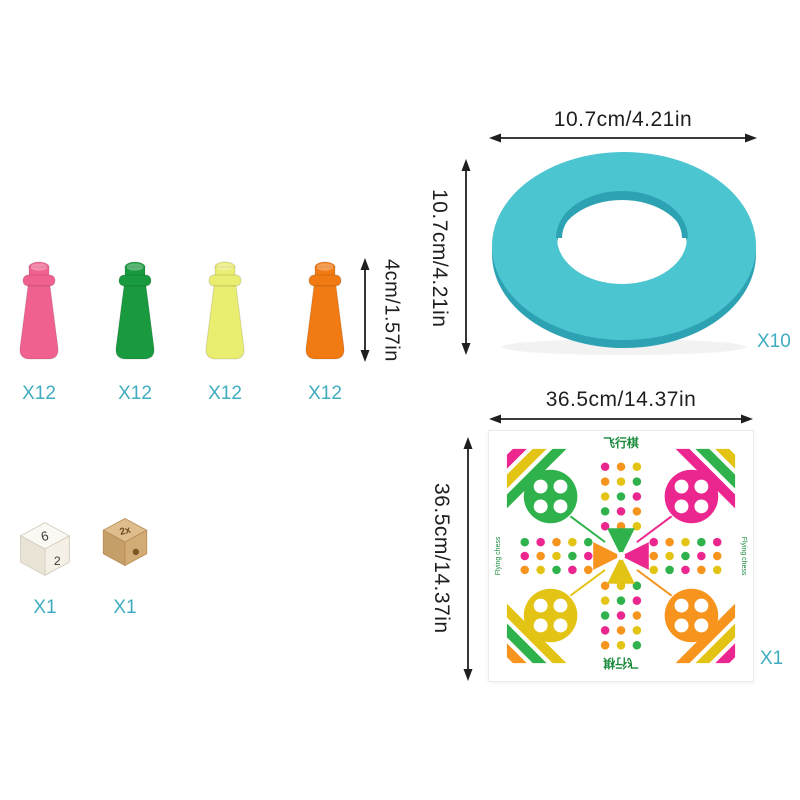 The width and height of the screenshot is (800, 800). I want to click on wooden-die-top-face: 2x, so click(126, 531).